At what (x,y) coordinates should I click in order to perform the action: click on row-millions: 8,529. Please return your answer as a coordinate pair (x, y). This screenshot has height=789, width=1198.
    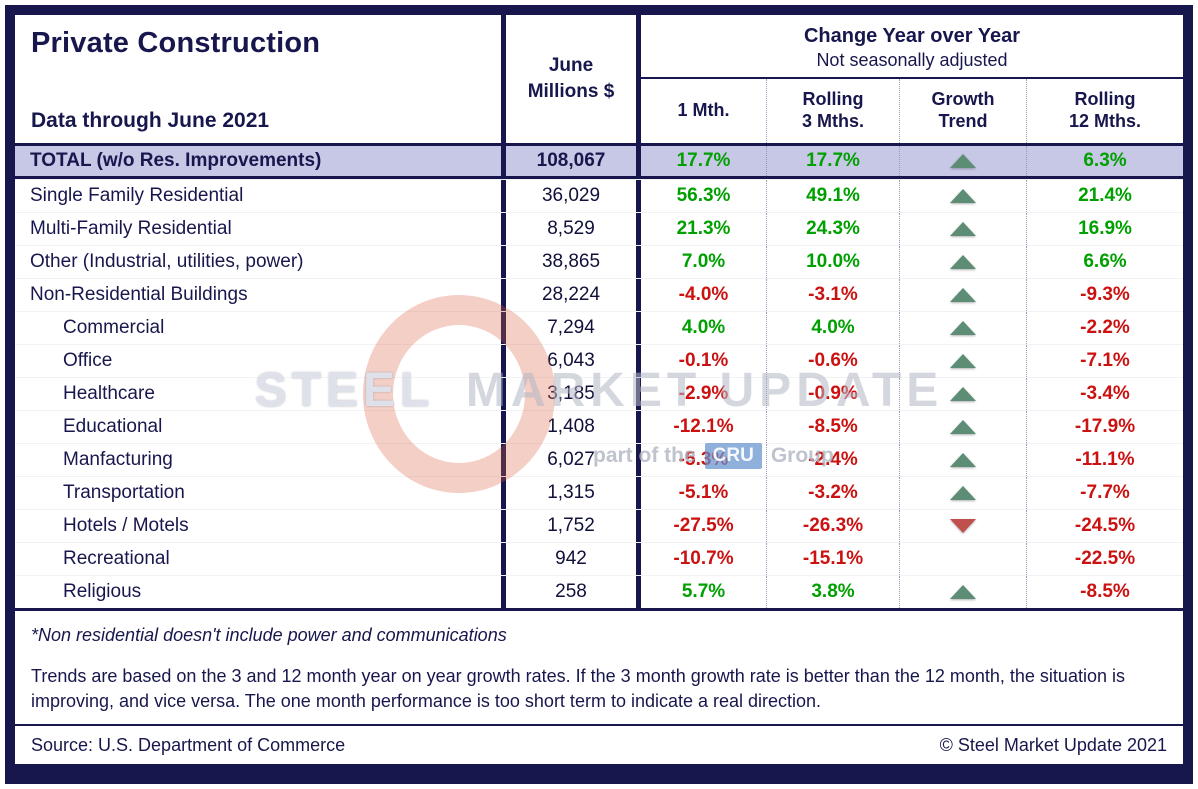
    Looking at the image, I should click on (571, 229).